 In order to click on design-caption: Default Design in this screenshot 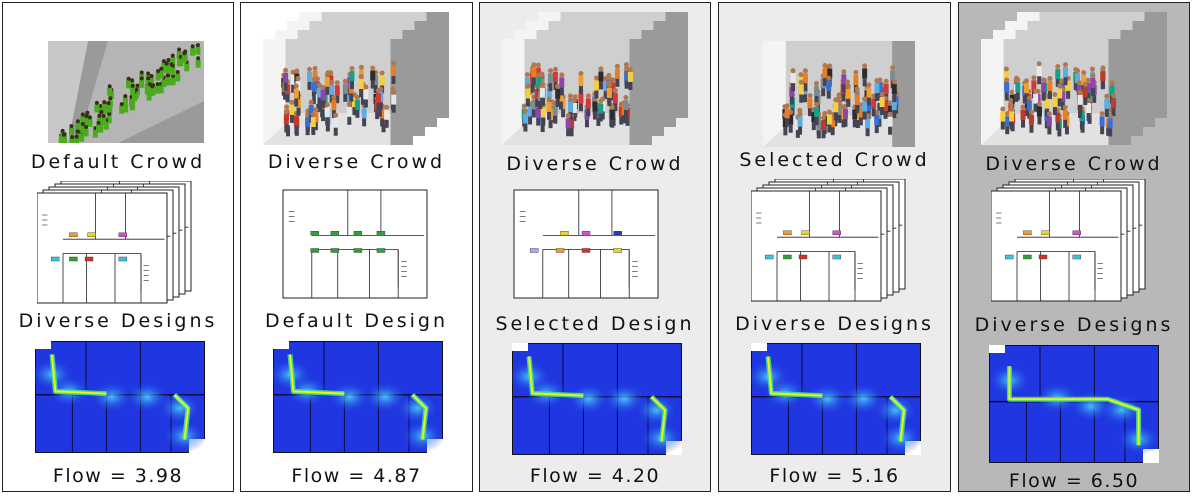, I will do `click(356, 321)`.